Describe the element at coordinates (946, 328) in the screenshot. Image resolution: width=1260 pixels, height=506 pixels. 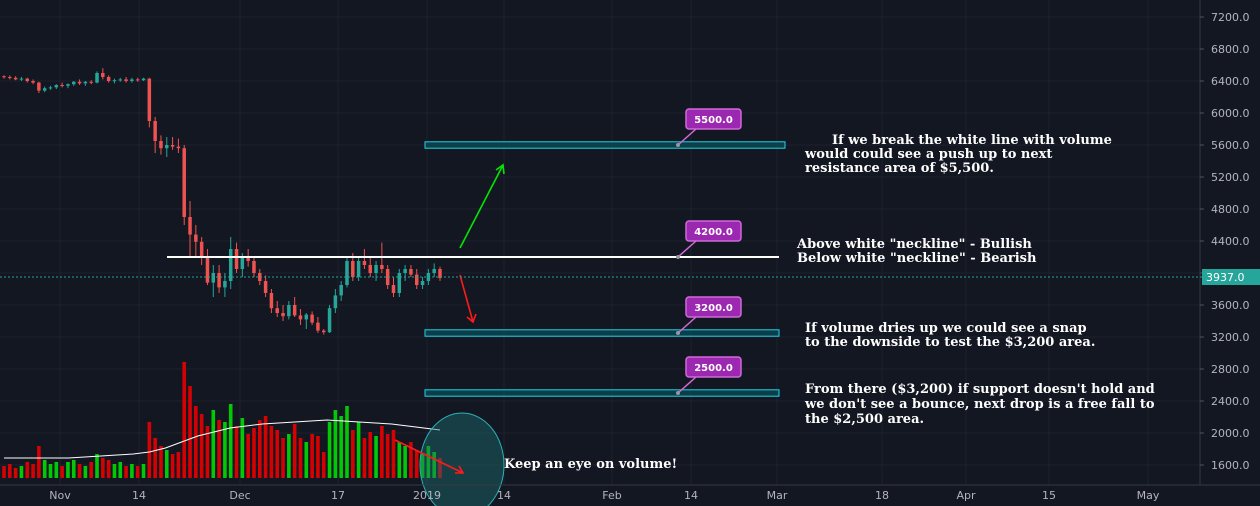
I see `annotation-snap-line1: If volume dries up we could see a snap` at that location.